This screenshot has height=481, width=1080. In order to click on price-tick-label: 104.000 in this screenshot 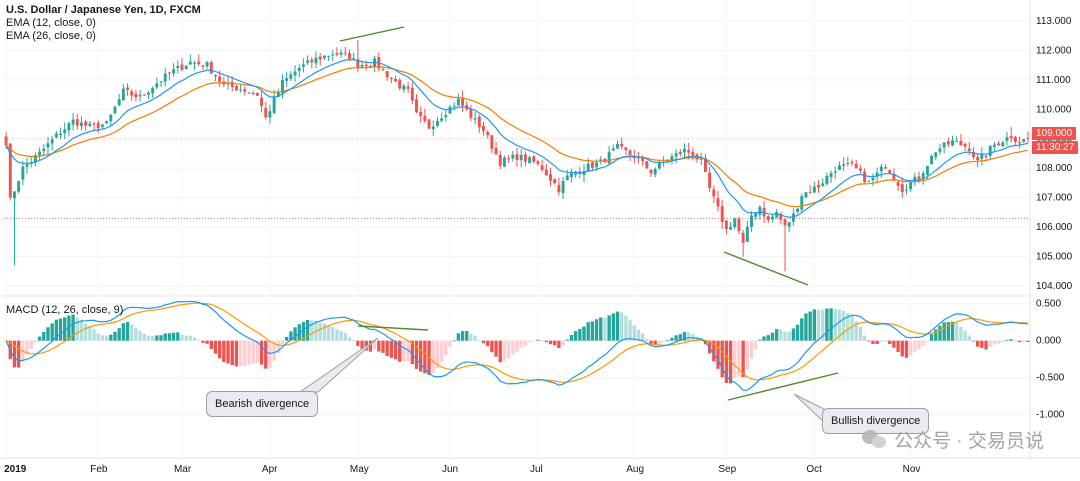, I will do `click(1054, 286)`.